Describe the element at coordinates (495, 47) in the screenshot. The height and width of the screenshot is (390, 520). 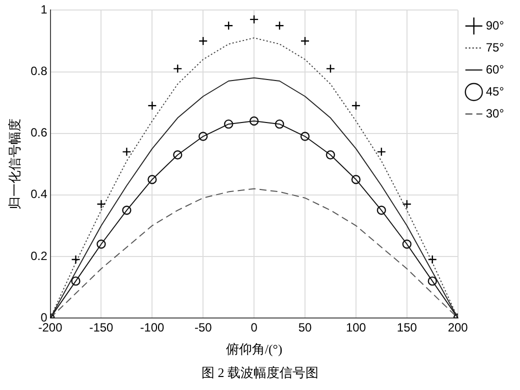
I see `legend-label: 75°` at that location.